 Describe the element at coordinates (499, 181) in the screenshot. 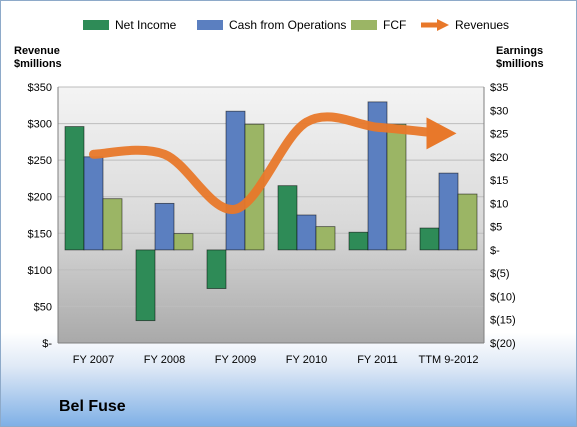

I see `right-tick-label: $15` at that location.